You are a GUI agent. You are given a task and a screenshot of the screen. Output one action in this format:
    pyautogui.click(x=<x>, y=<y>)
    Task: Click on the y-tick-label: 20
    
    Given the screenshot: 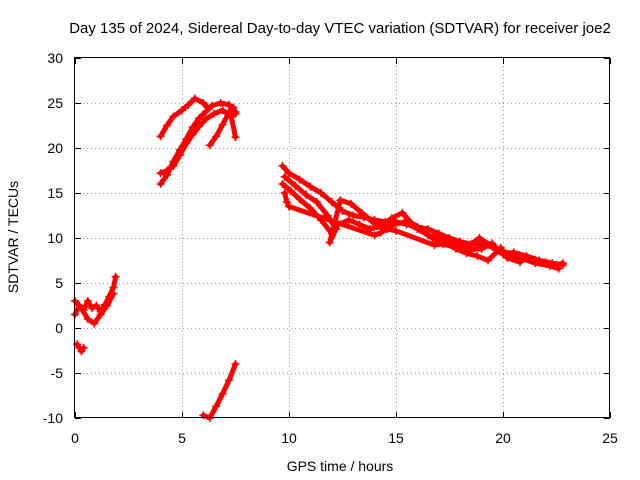 What is the action you would take?
    pyautogui.click(x=55, y=148)
    